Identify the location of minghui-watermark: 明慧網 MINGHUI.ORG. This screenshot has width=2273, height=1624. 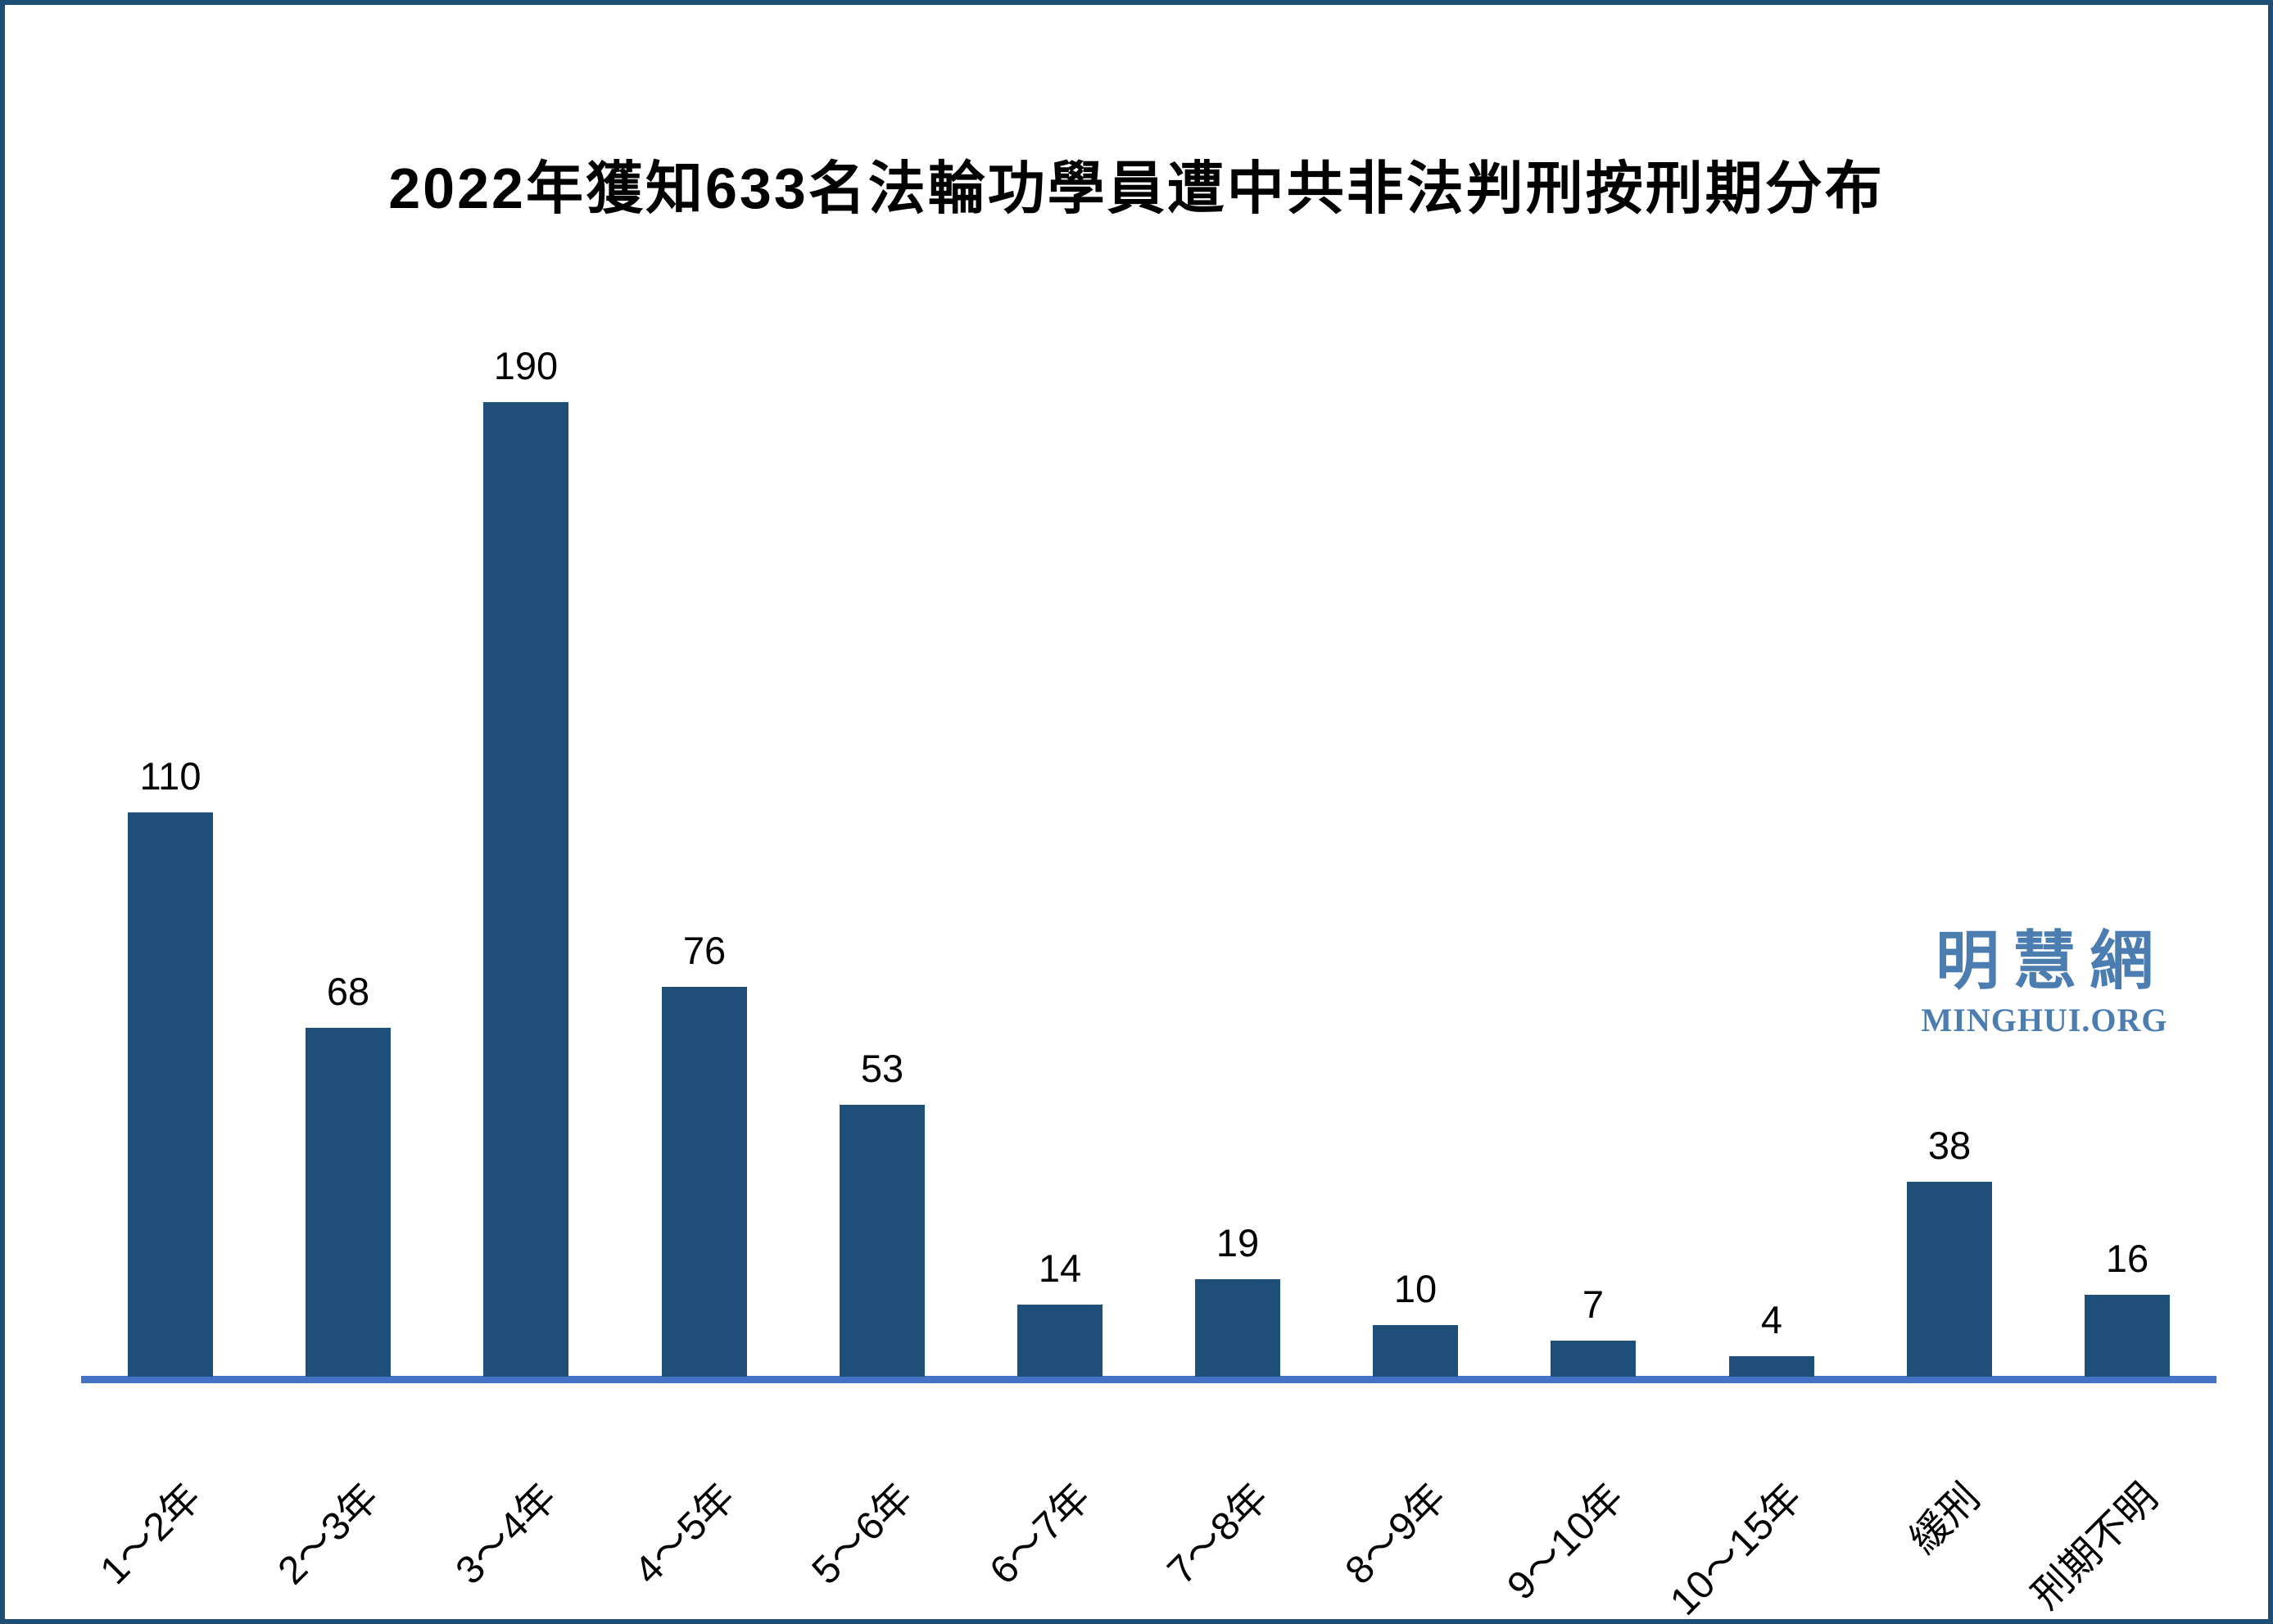
(2044, 984).